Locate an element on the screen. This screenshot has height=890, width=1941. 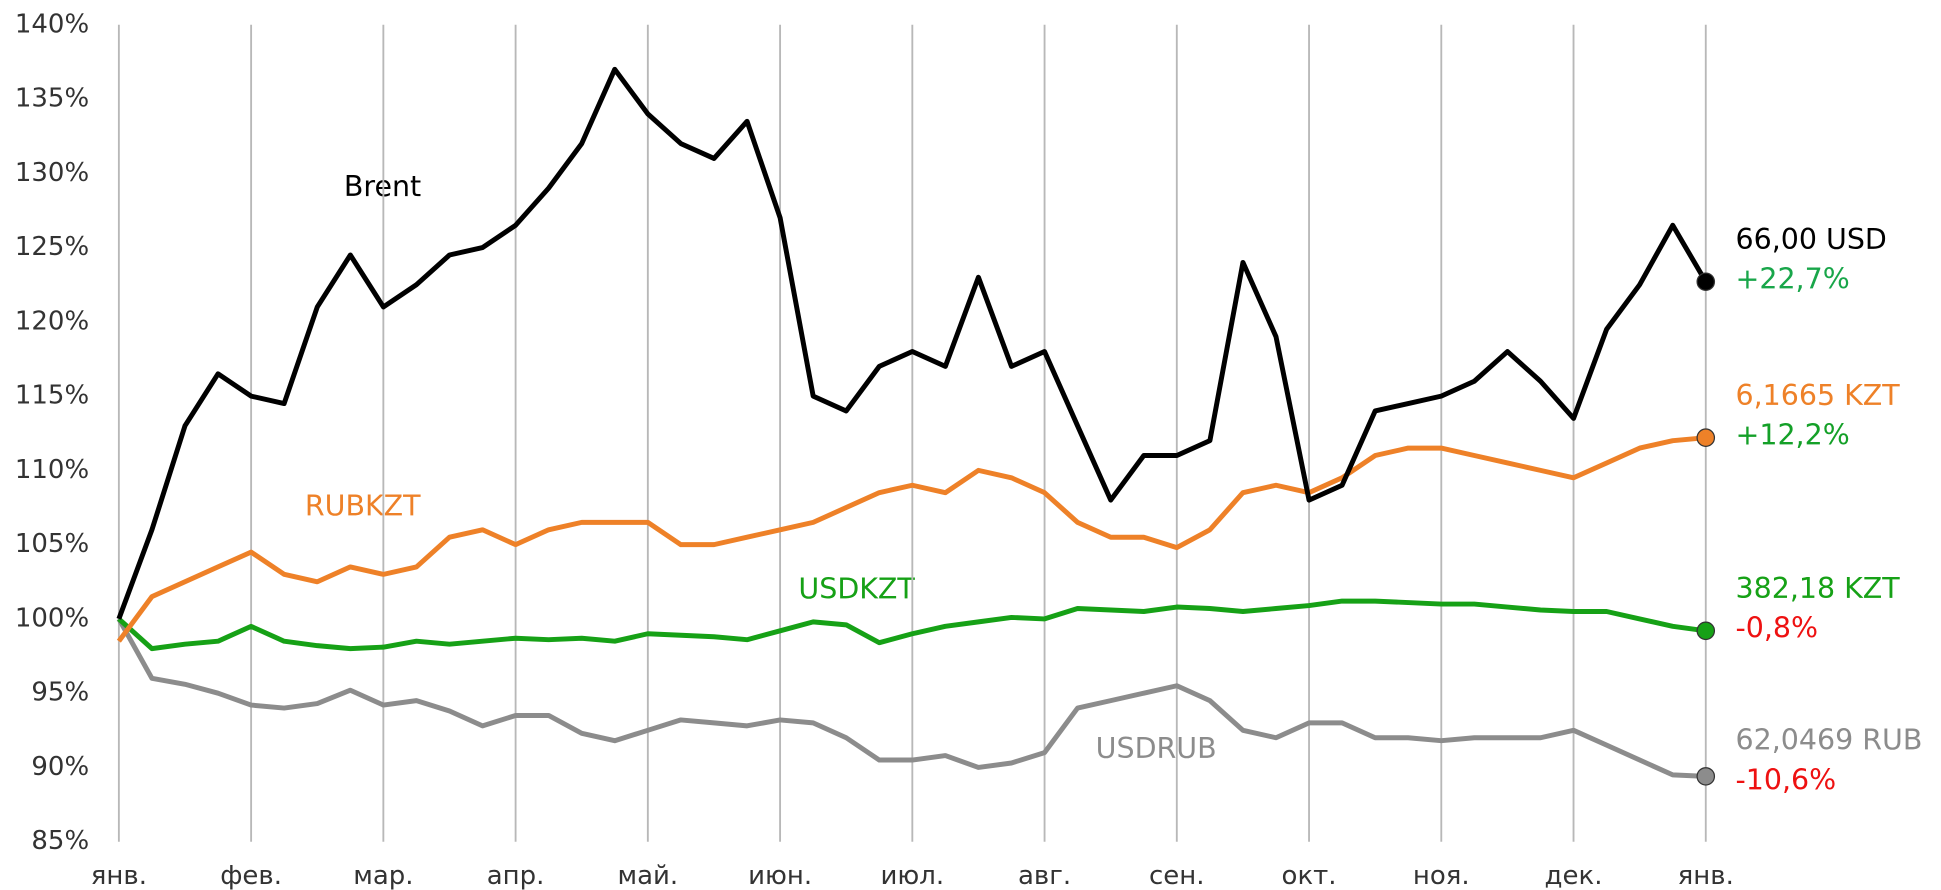
y-tick-label: 100% is located at coordinates (52, 618).